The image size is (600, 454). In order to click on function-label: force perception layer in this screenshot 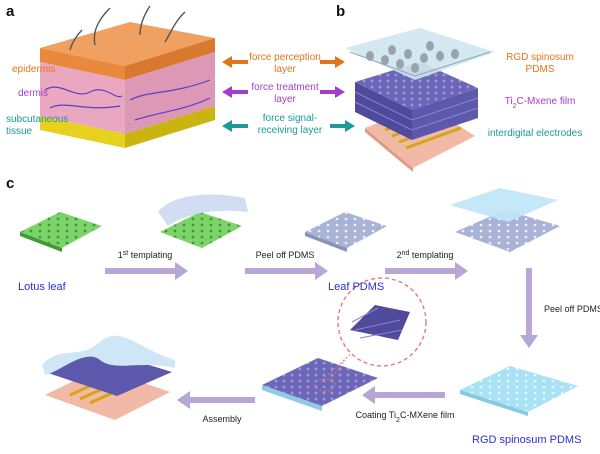, I will do `click(285, 63)`.